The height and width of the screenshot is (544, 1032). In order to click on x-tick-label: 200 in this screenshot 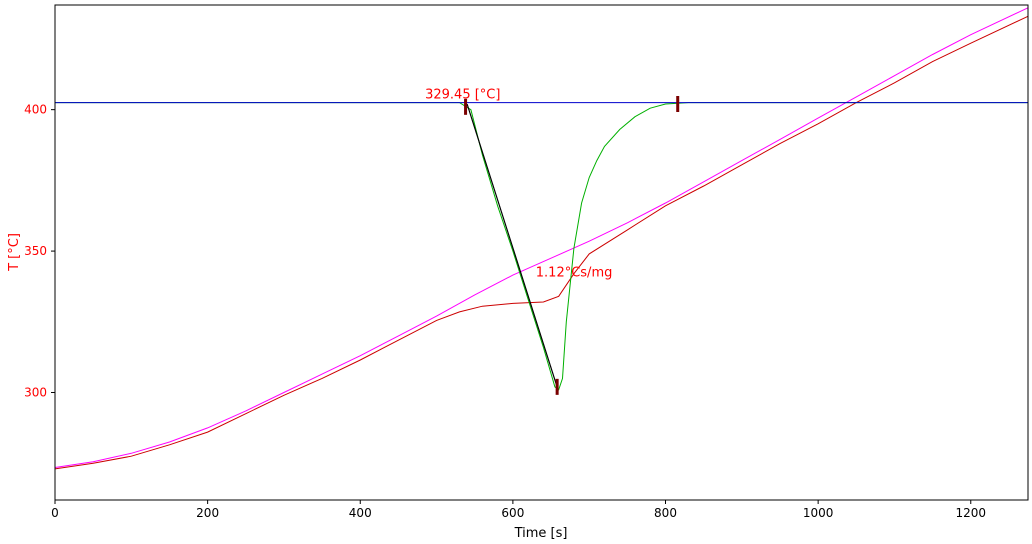, I will do `click(207, 513)`.